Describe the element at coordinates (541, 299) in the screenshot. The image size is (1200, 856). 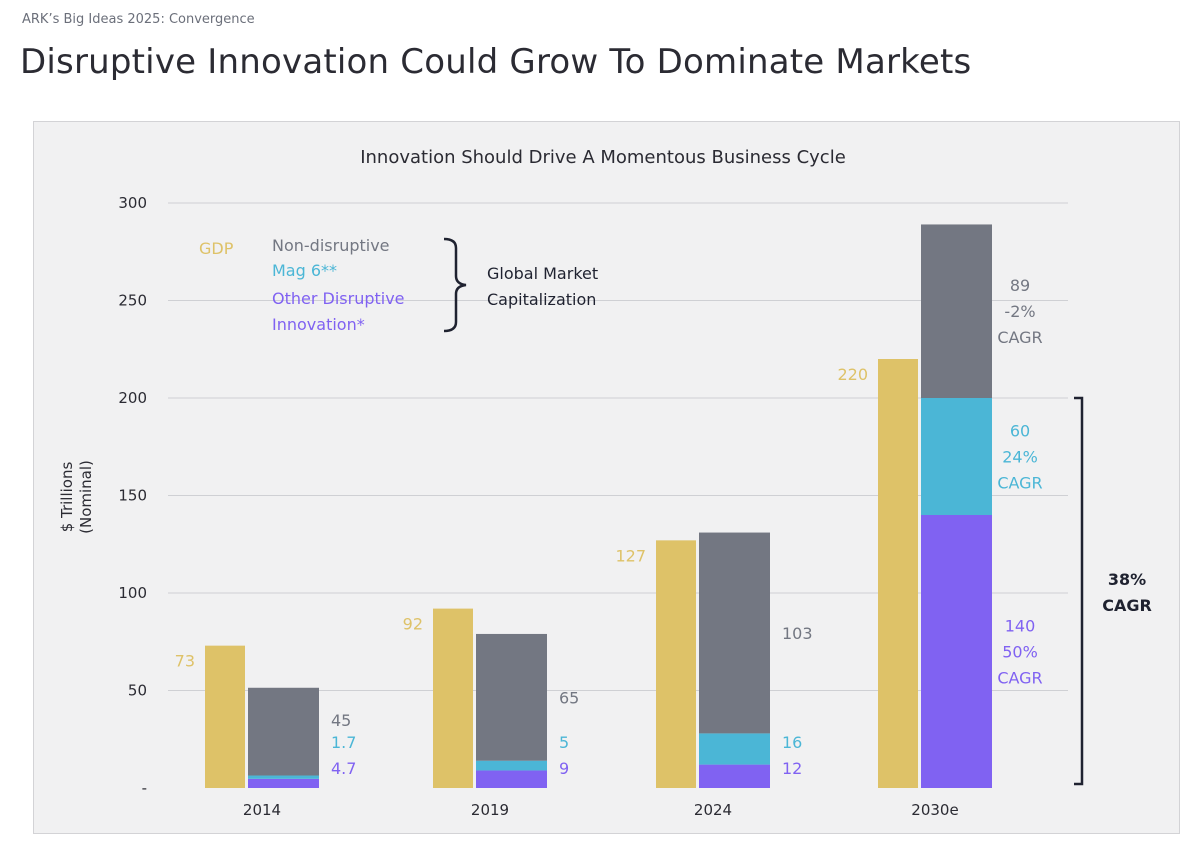
I see `legend-group-label-line-2: Capitalization` at that location.